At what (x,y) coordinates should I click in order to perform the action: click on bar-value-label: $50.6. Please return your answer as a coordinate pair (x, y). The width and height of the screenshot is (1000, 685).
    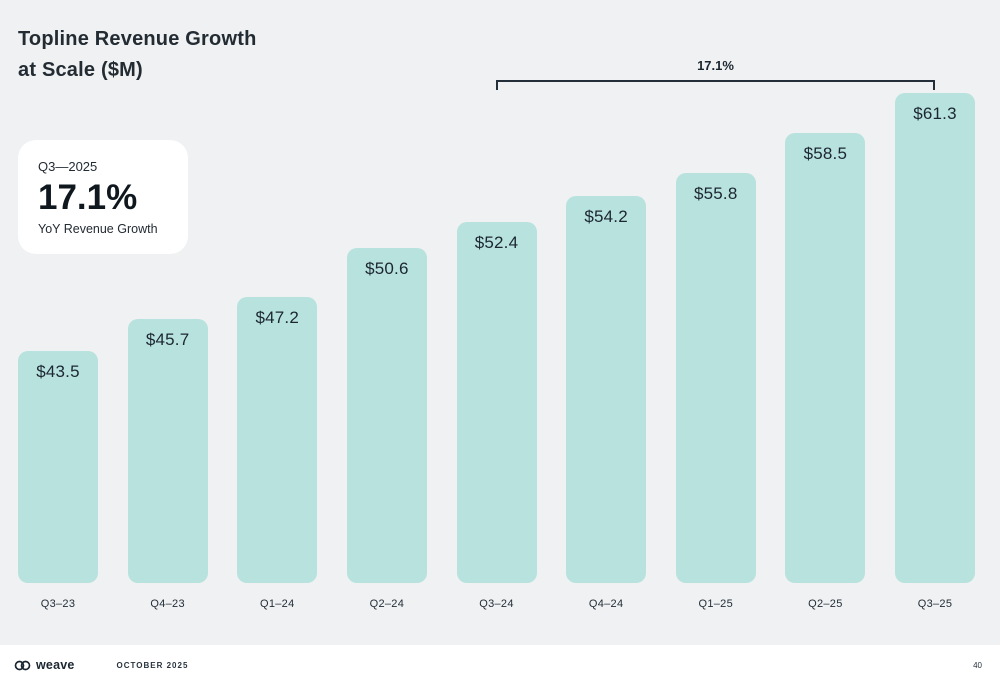
    Looking at the image, I should click on (387, 268).